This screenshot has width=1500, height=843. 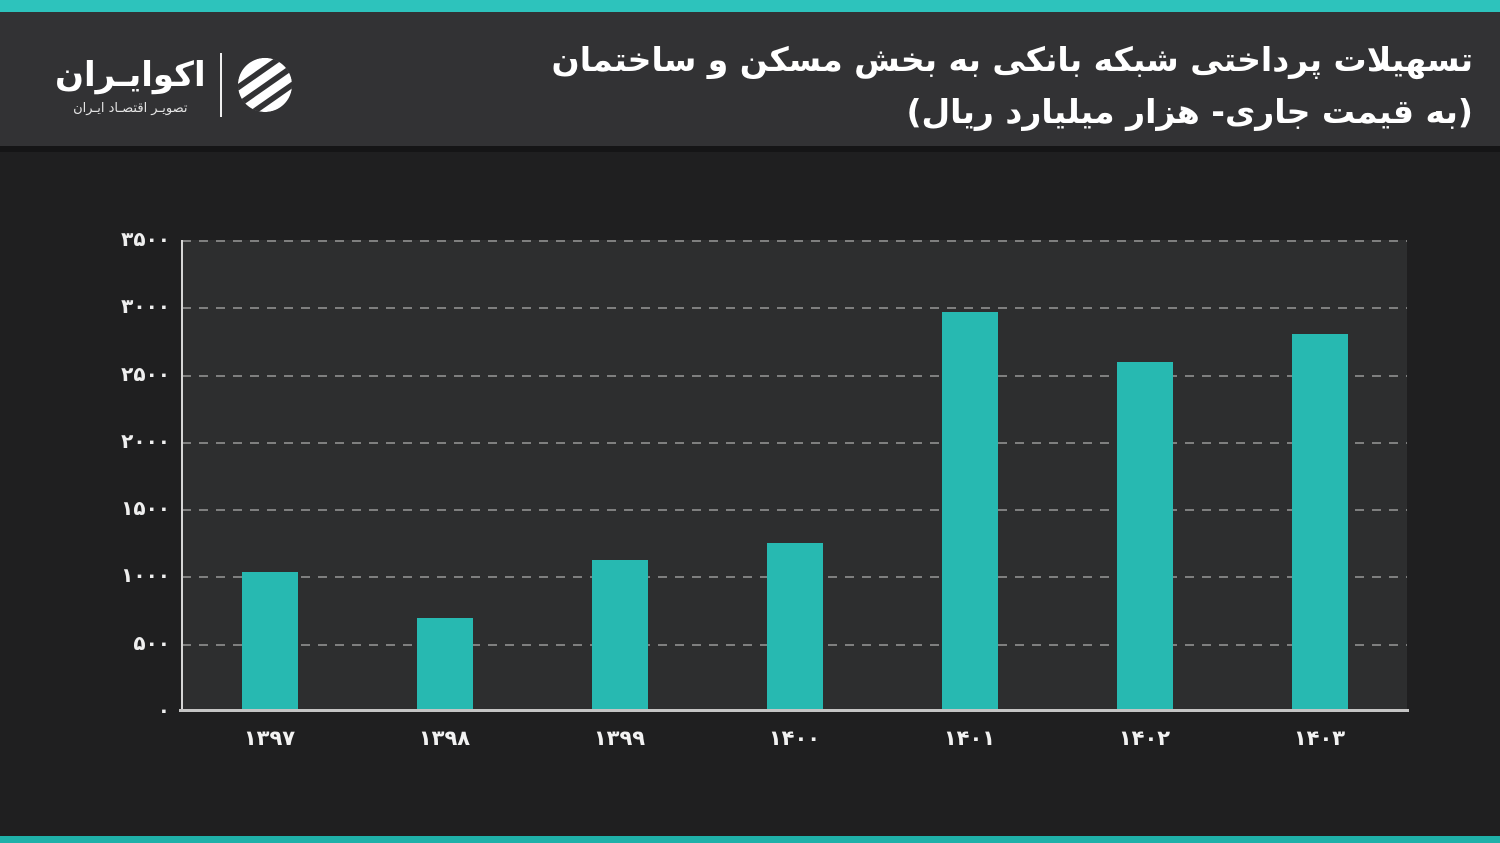 What do you see at coordinates (969, 738) in the screenshot?
I see `x-tick-label-1401: ۱۴۰۱` at bounding box center [969, 738].